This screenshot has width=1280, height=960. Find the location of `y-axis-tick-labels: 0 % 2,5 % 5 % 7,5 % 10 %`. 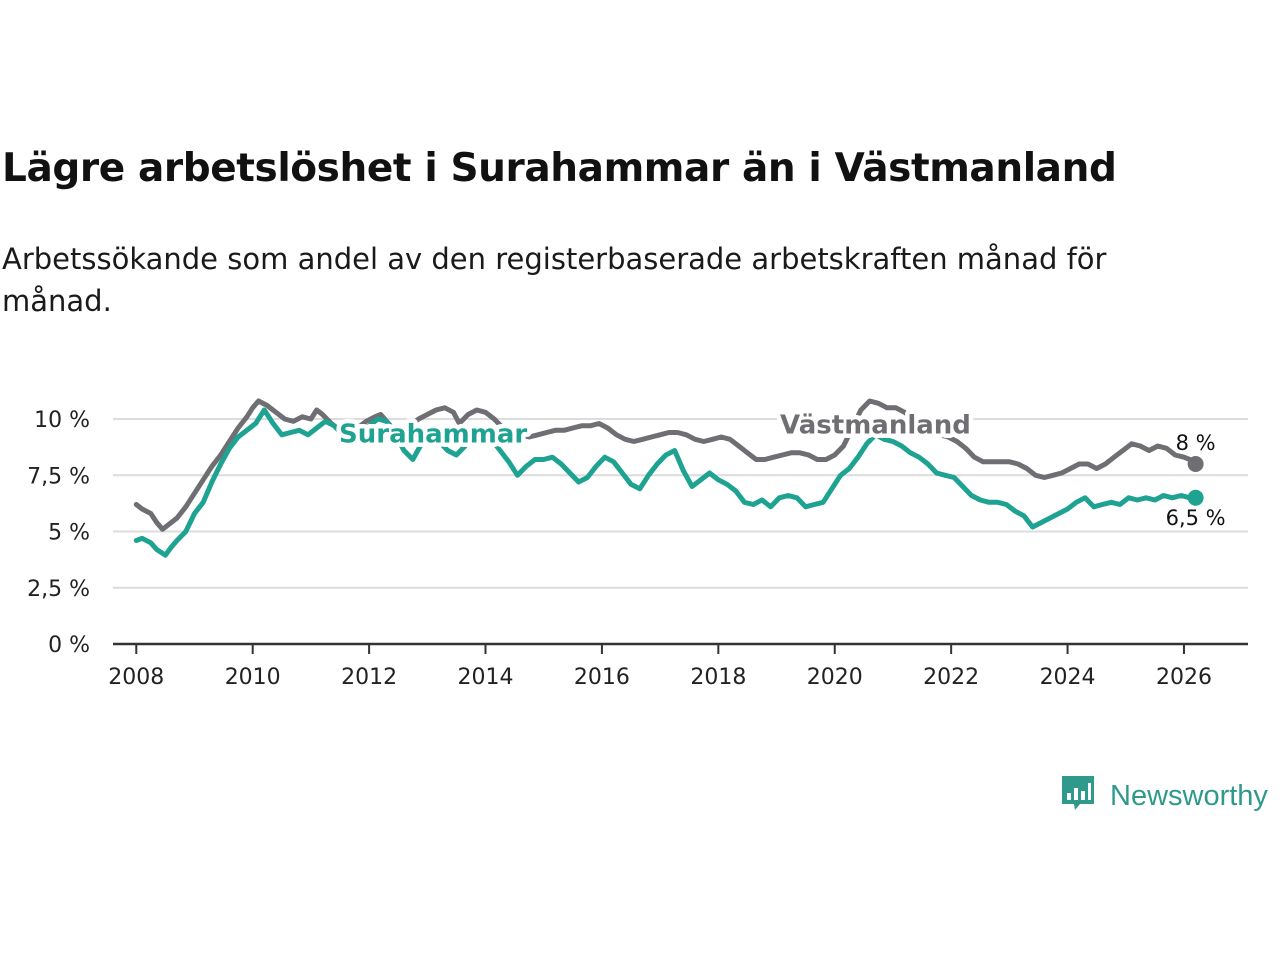

y-axis-tick-labels: 0 % 2,5 % 5 % 7,5 % 10 % is located at coordinates (58, 533).